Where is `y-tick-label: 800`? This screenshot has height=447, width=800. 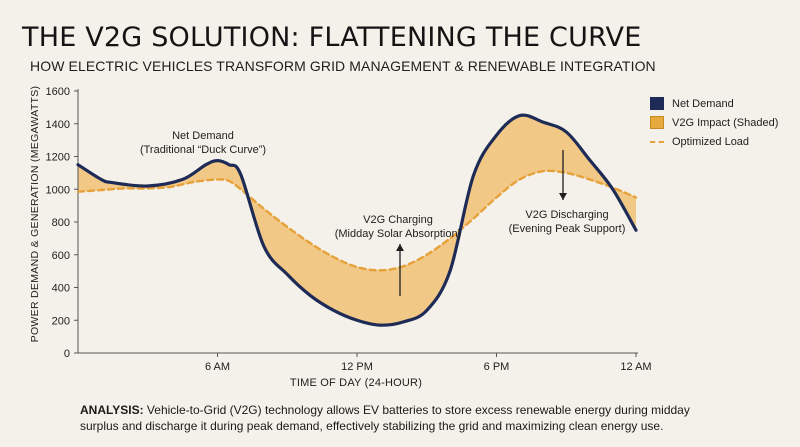
y-tick-label: 800 is located at coordinates (61, 223).